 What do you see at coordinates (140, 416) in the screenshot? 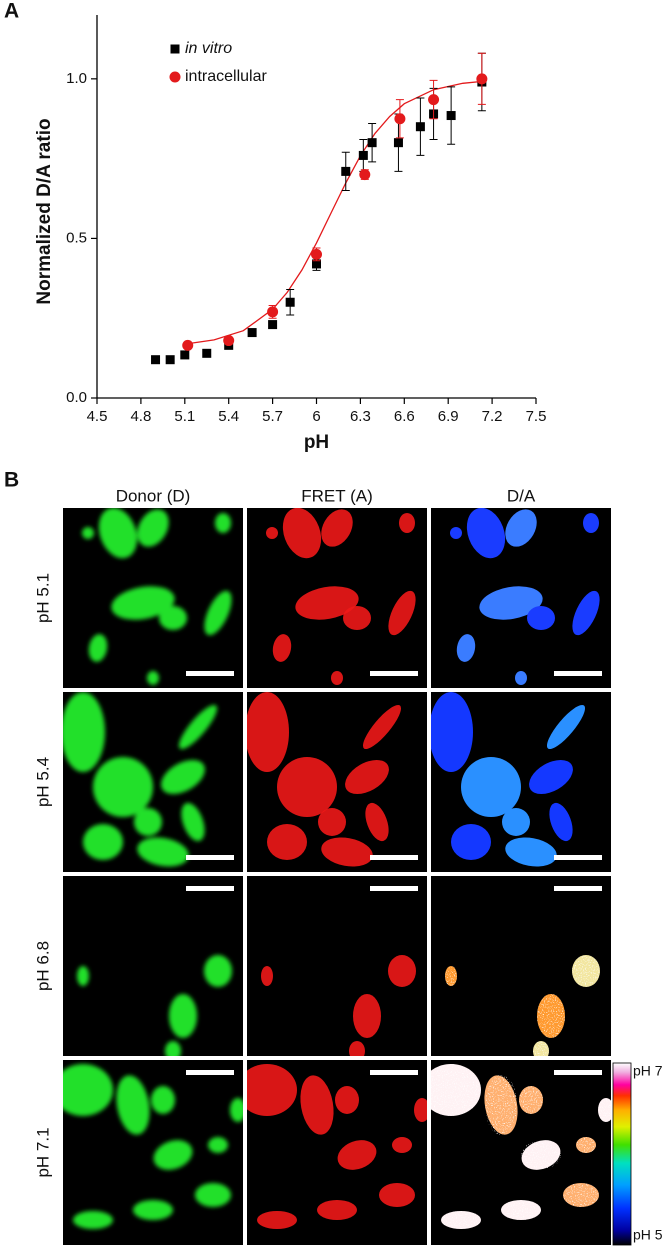
I see `x-tick-label: 4.8` at bounding box center [140, 416].